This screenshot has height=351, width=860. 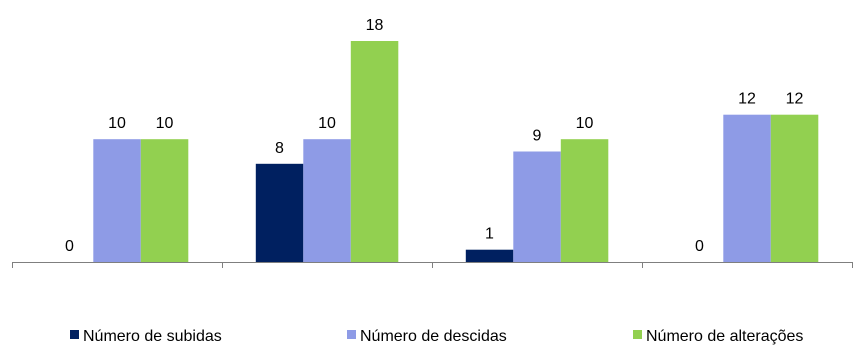 I want to click on legend-item-2: Número de descidas, so click(x=427, y=336).